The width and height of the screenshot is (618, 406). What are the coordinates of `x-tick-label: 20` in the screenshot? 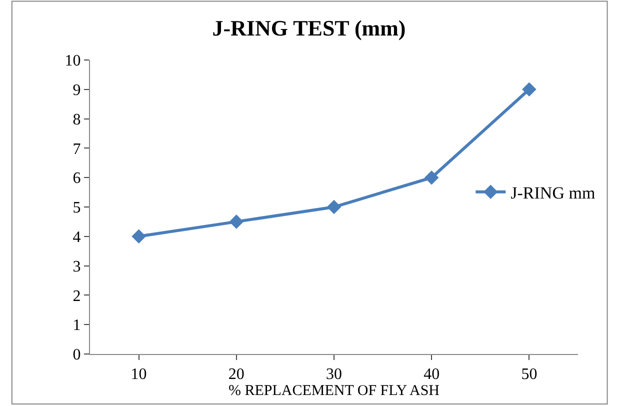 It's located at (236, 375).